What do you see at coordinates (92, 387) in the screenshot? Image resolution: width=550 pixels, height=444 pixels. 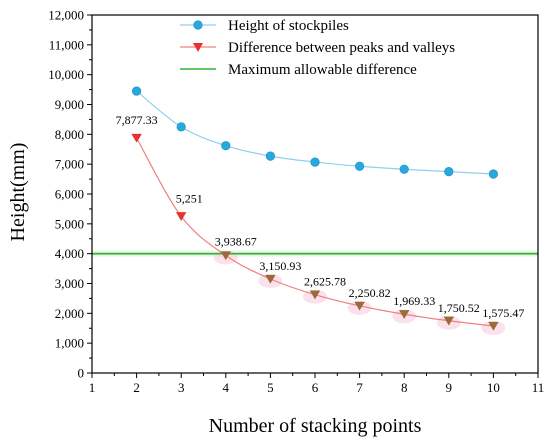 I see `x-tick-label: 1` at bounding box center [92, 387].